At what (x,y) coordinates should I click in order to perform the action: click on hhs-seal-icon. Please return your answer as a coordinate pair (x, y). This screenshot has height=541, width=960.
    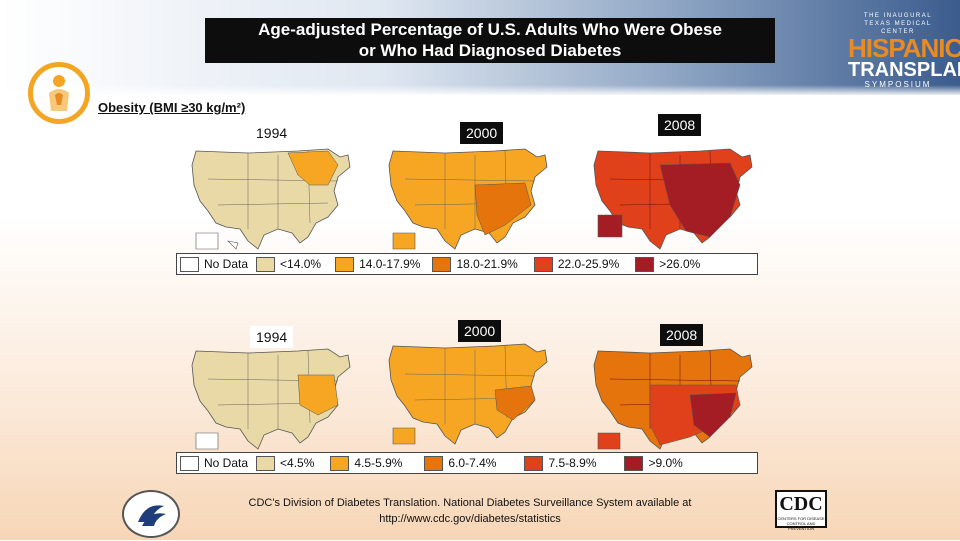
    Looking at the image, I should click on (151, 514).